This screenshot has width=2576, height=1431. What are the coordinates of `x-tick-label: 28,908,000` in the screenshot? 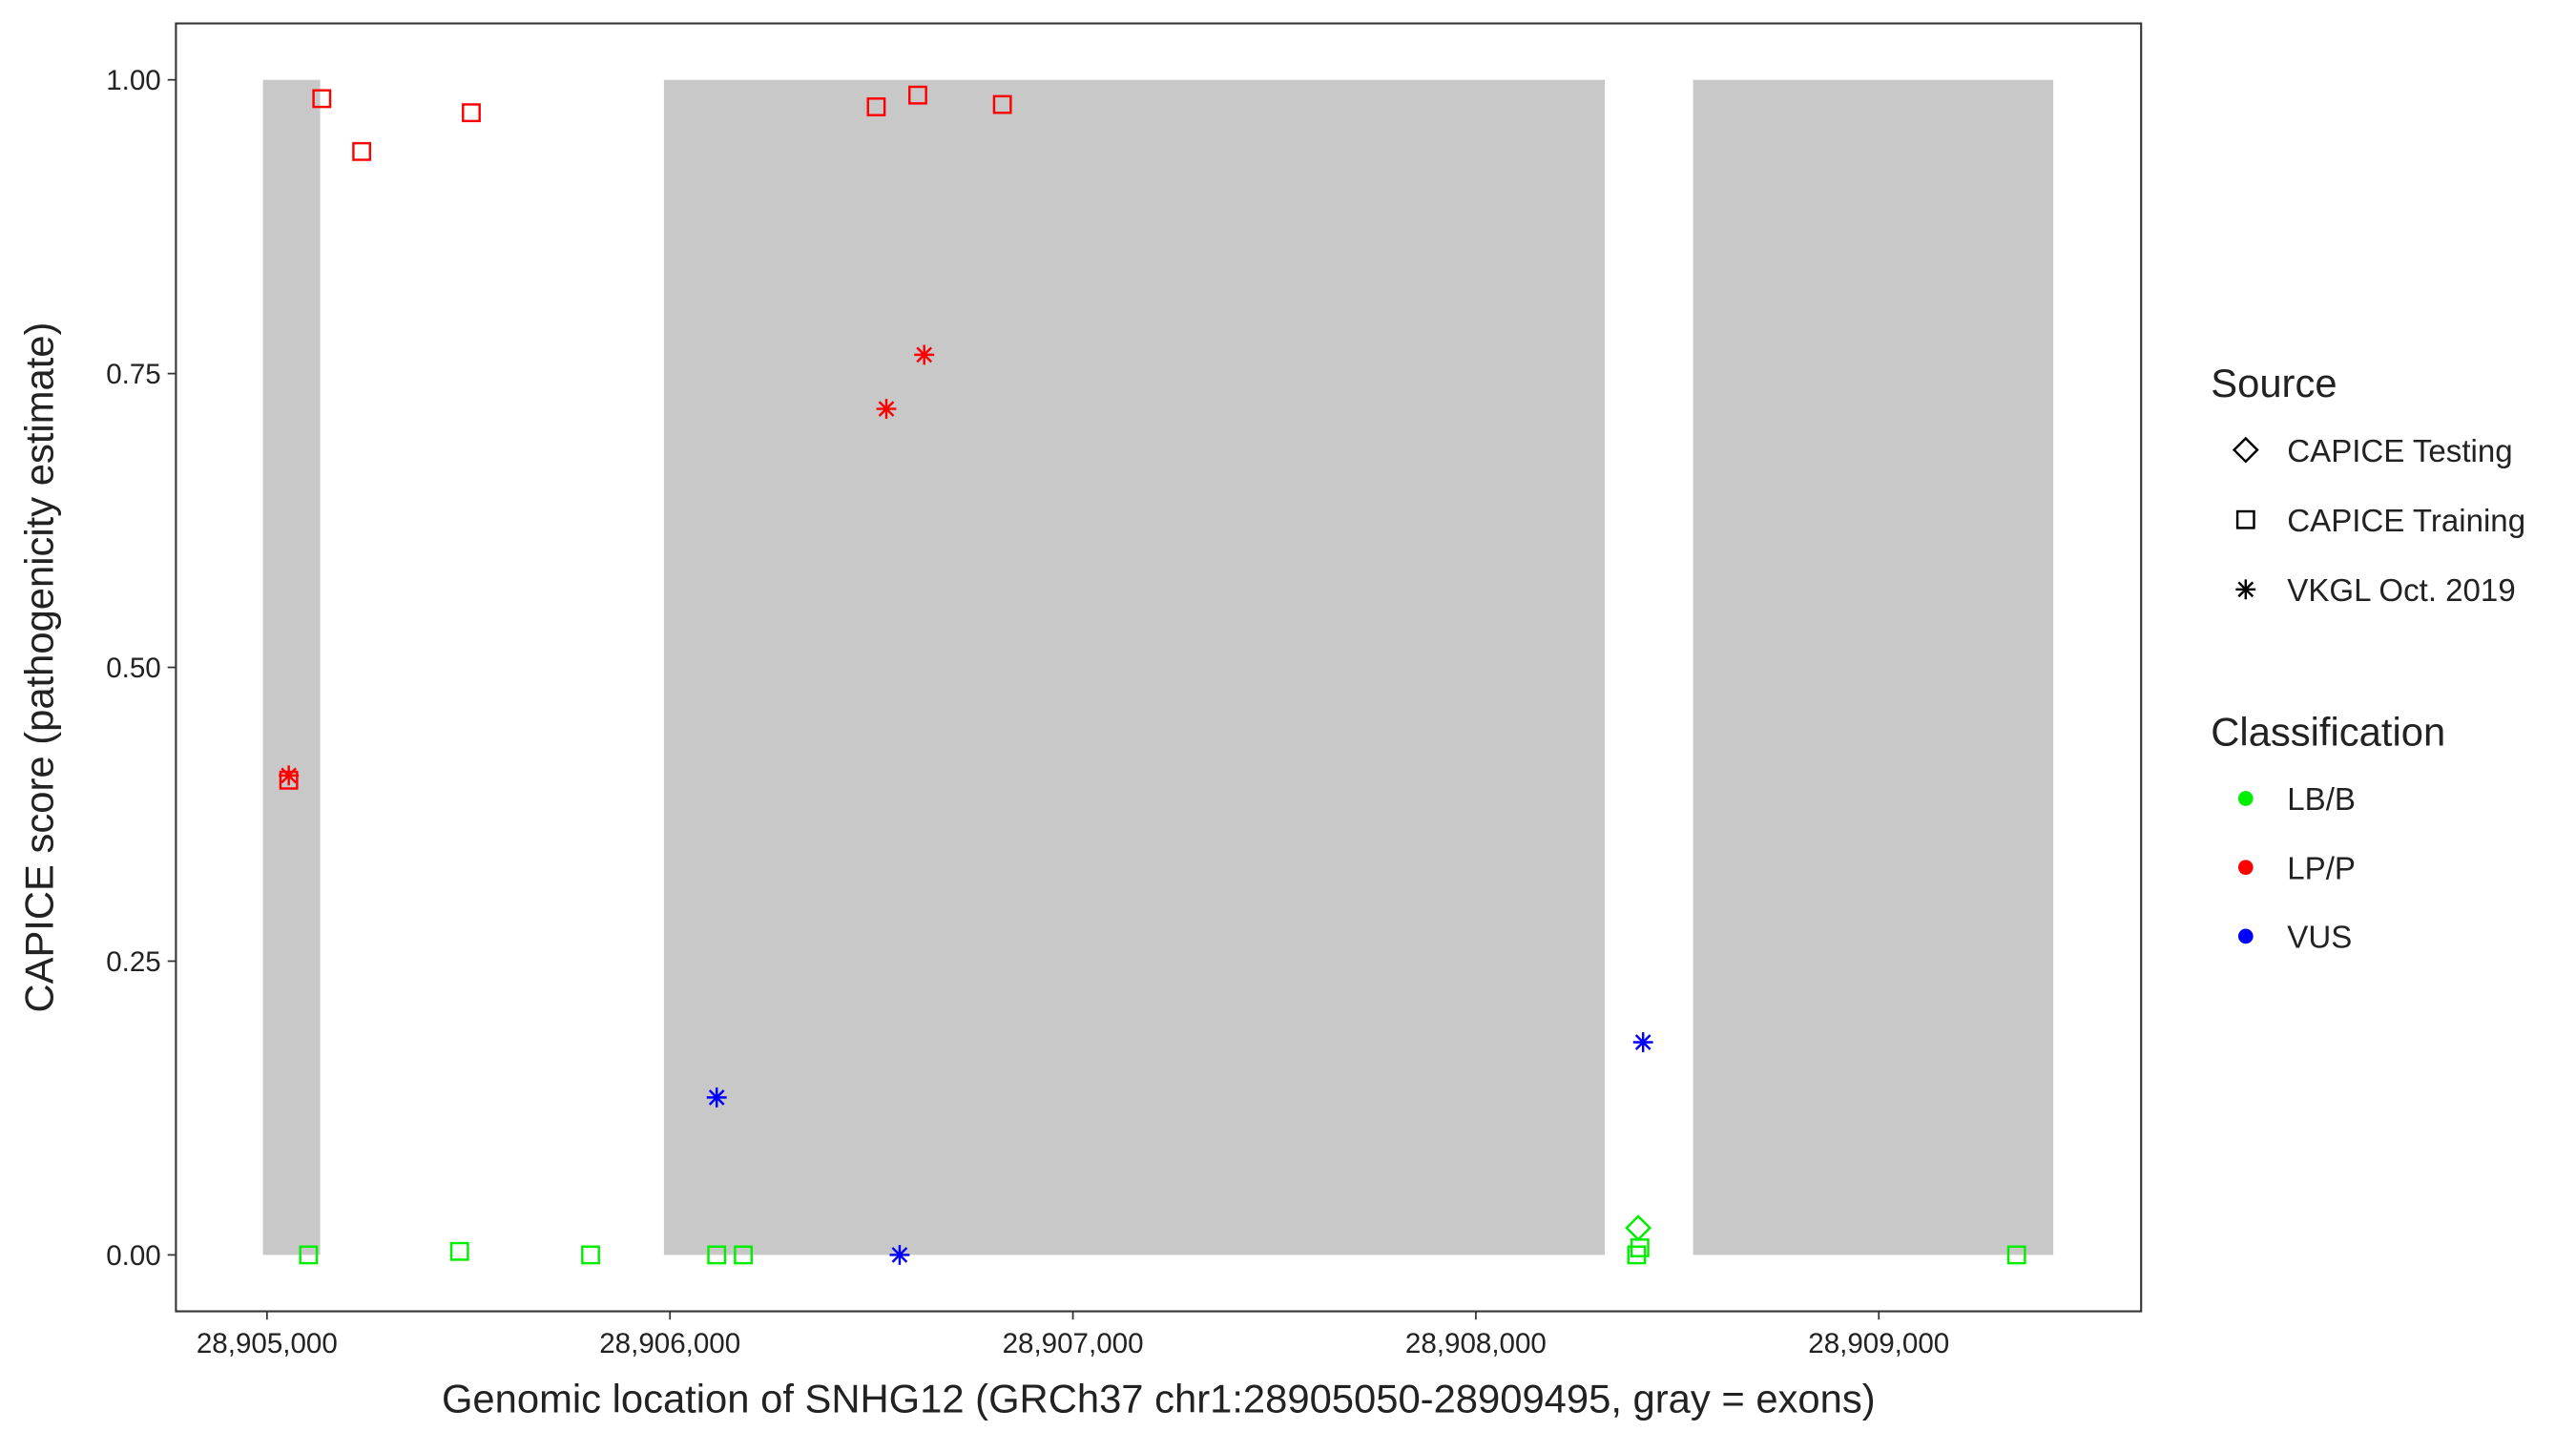 It's located at (1476, 1343).